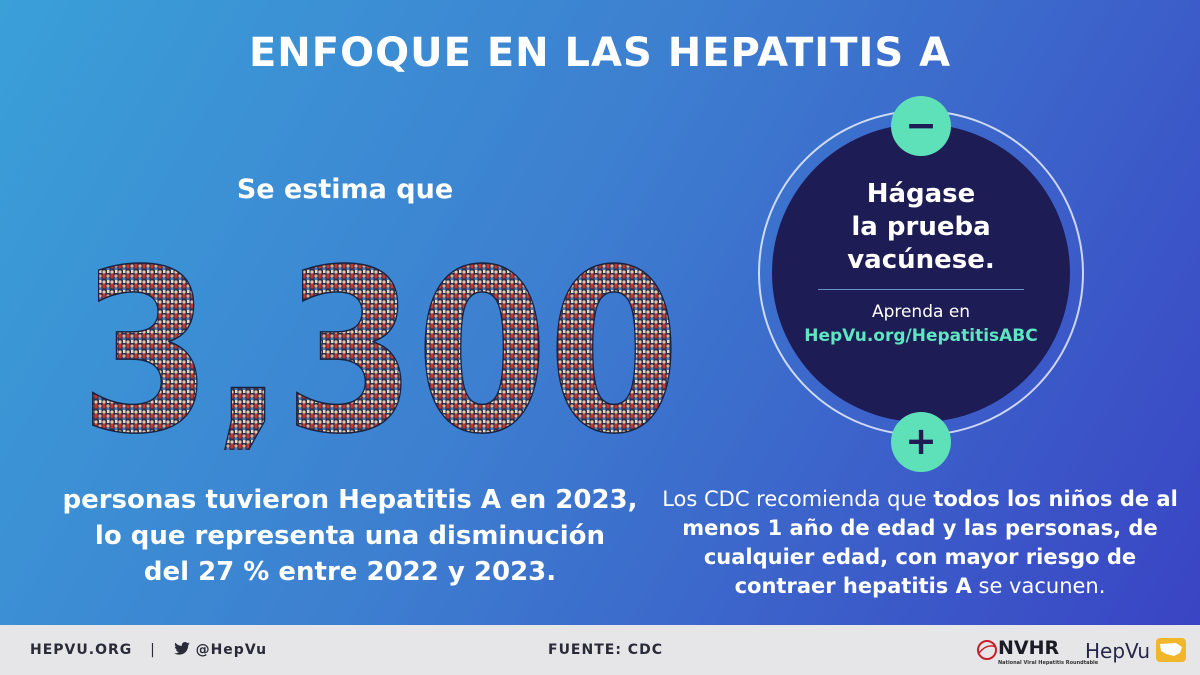 Image resolution: width=1200 pixels, height=675 pixels. I want to click on callout-url-link: HepVu.org/HepatitisABC, so click(921, 336).